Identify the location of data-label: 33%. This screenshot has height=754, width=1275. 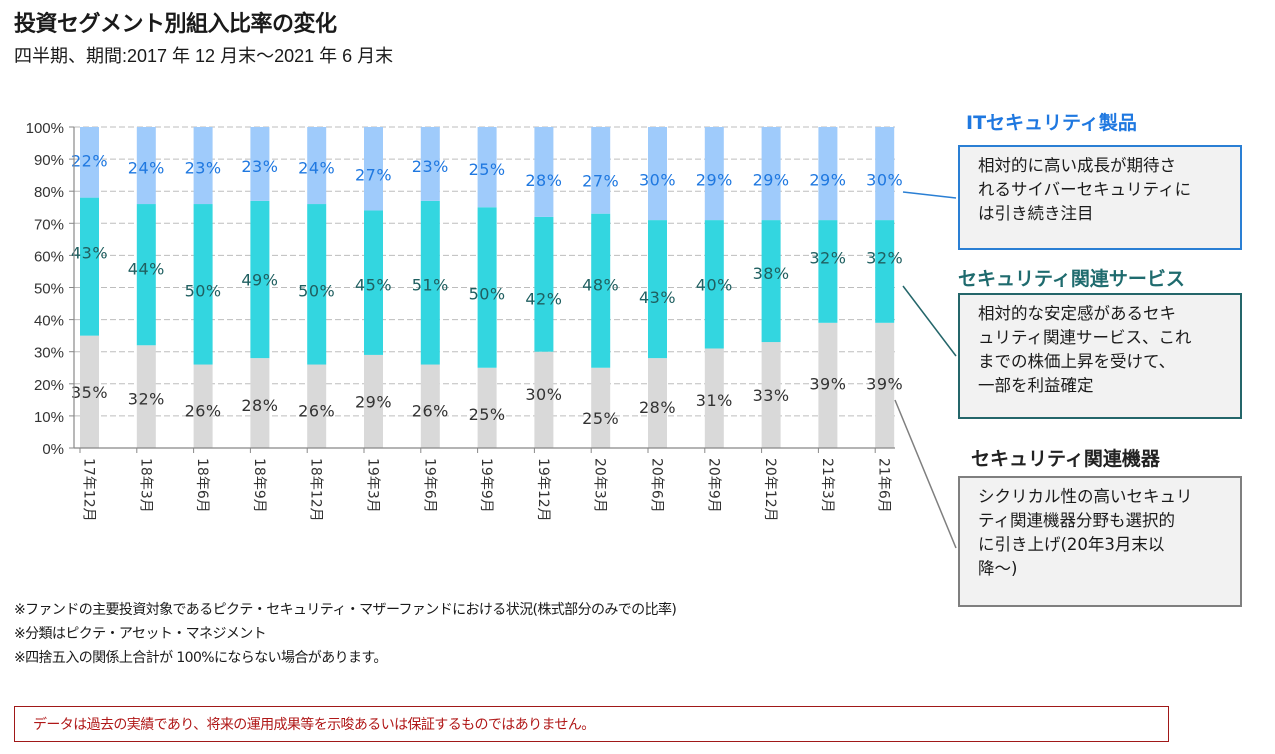
(771, 395).